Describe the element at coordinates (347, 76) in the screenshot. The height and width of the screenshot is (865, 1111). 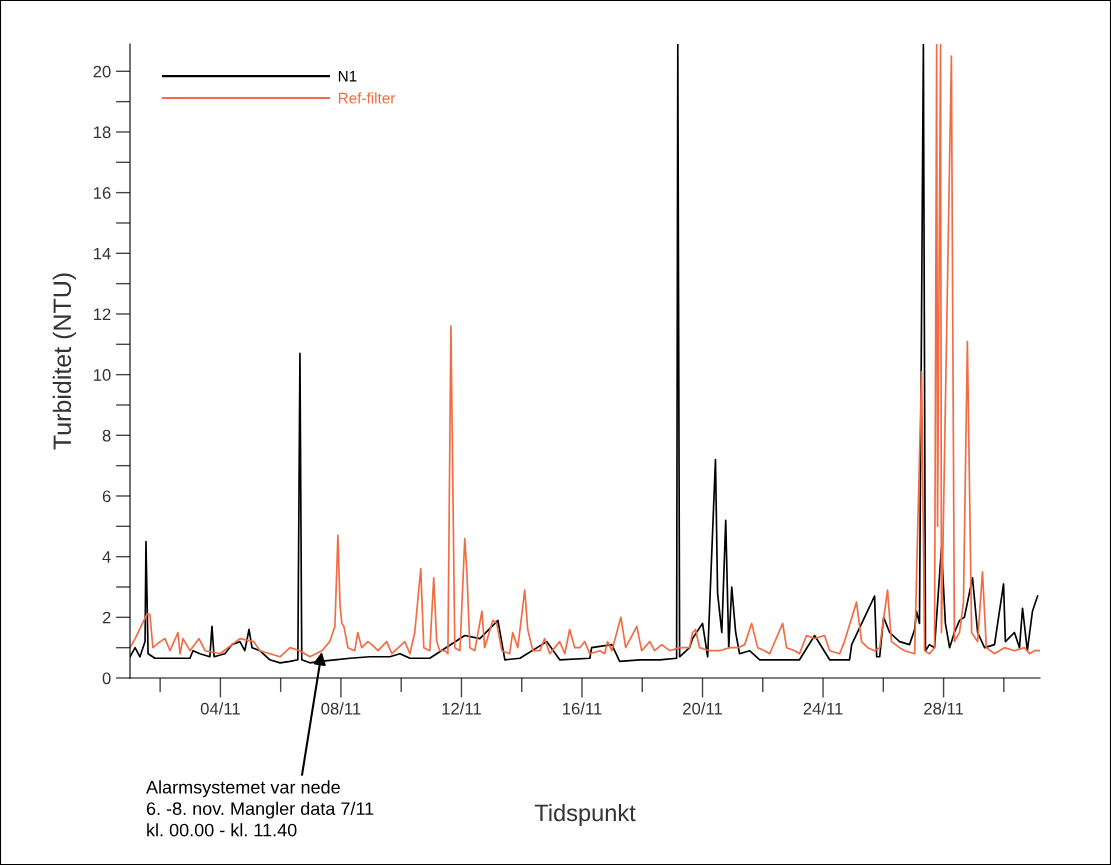
I see `text: N1` at that location.